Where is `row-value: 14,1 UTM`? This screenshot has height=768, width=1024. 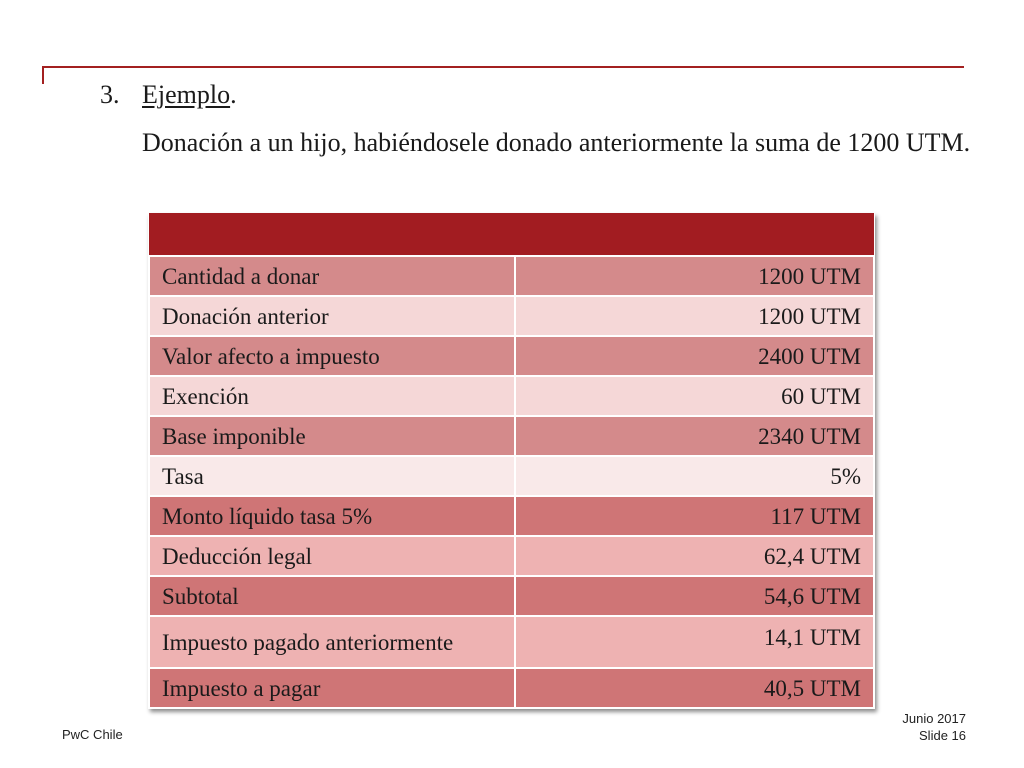
row-value: 14,1 UTM is located at coordinates (694, 642).